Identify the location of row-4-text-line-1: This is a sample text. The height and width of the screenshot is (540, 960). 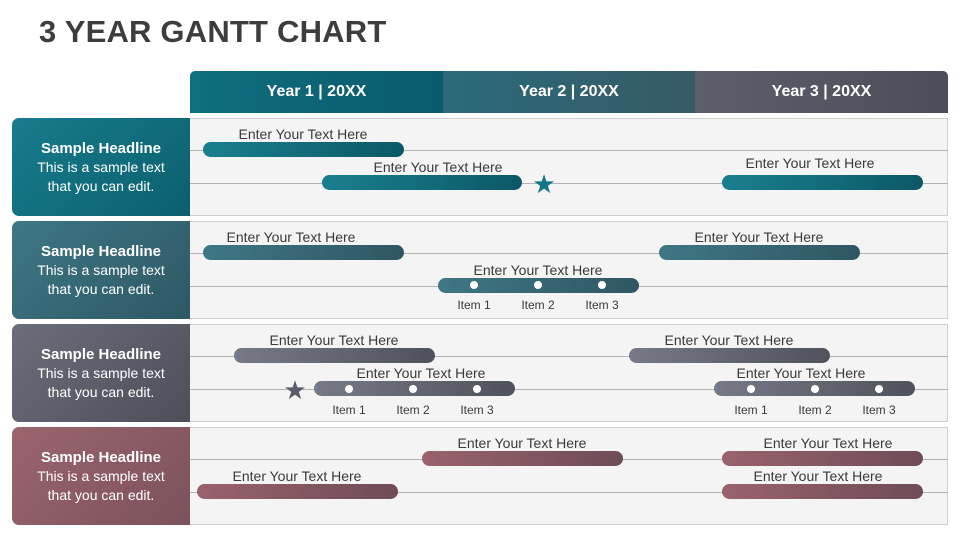
(101, 475).